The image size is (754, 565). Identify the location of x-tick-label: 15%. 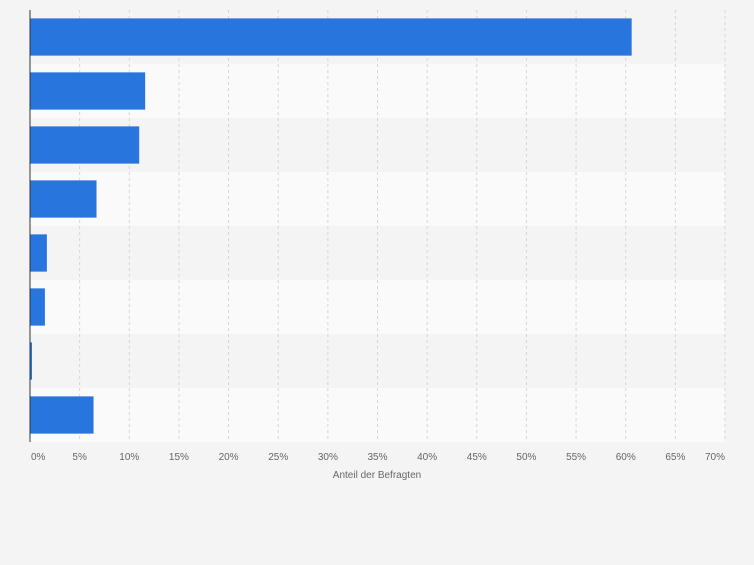
(179, 457).